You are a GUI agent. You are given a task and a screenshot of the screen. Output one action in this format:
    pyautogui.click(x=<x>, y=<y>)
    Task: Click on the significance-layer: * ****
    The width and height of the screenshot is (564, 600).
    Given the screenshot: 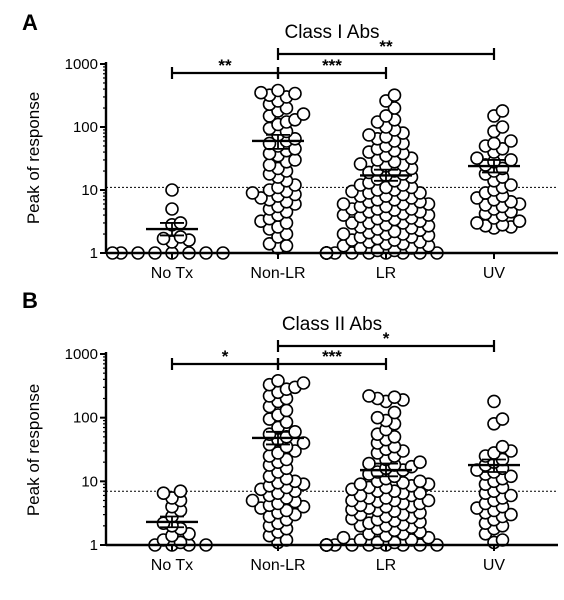 What is the action you would take?
    pyautogui.click(x=333, y=349)
    